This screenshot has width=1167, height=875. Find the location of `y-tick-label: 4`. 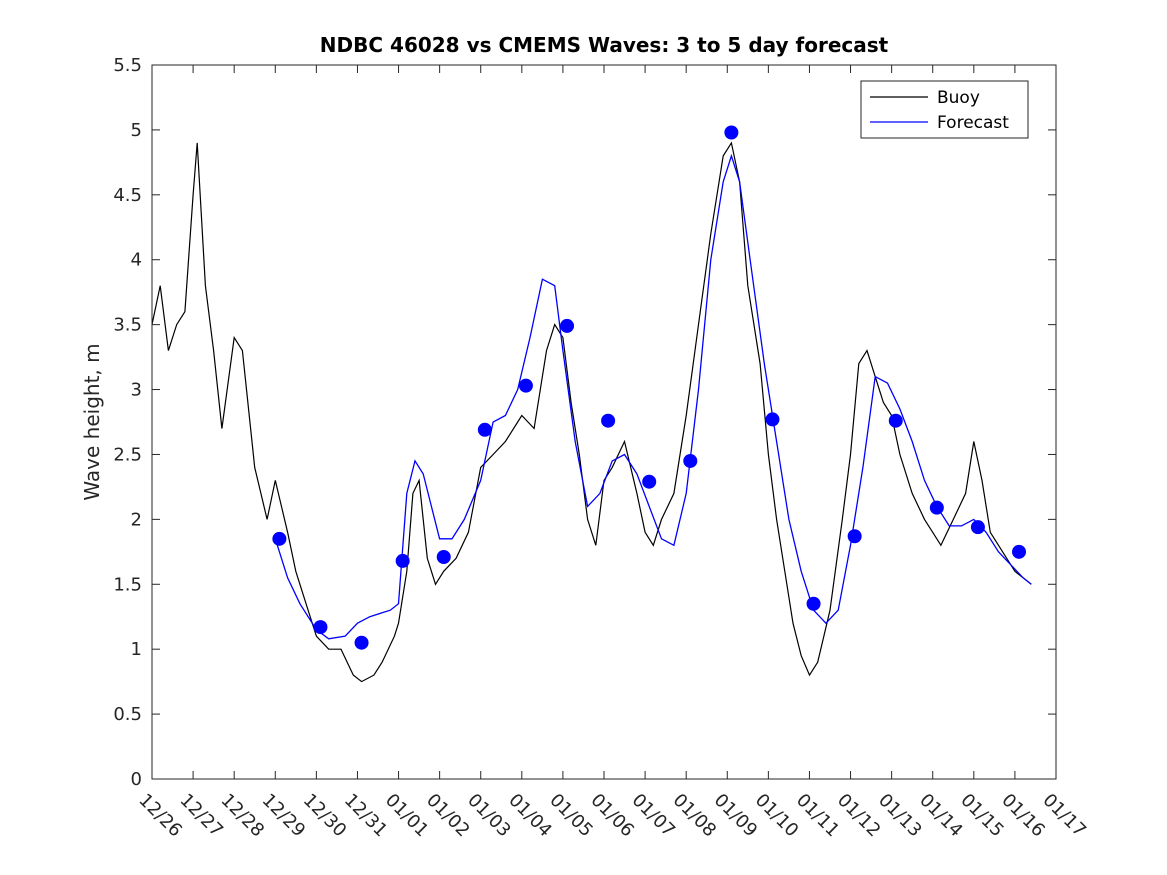

y-tick-label: 4 is located at coordinates (136, 260).